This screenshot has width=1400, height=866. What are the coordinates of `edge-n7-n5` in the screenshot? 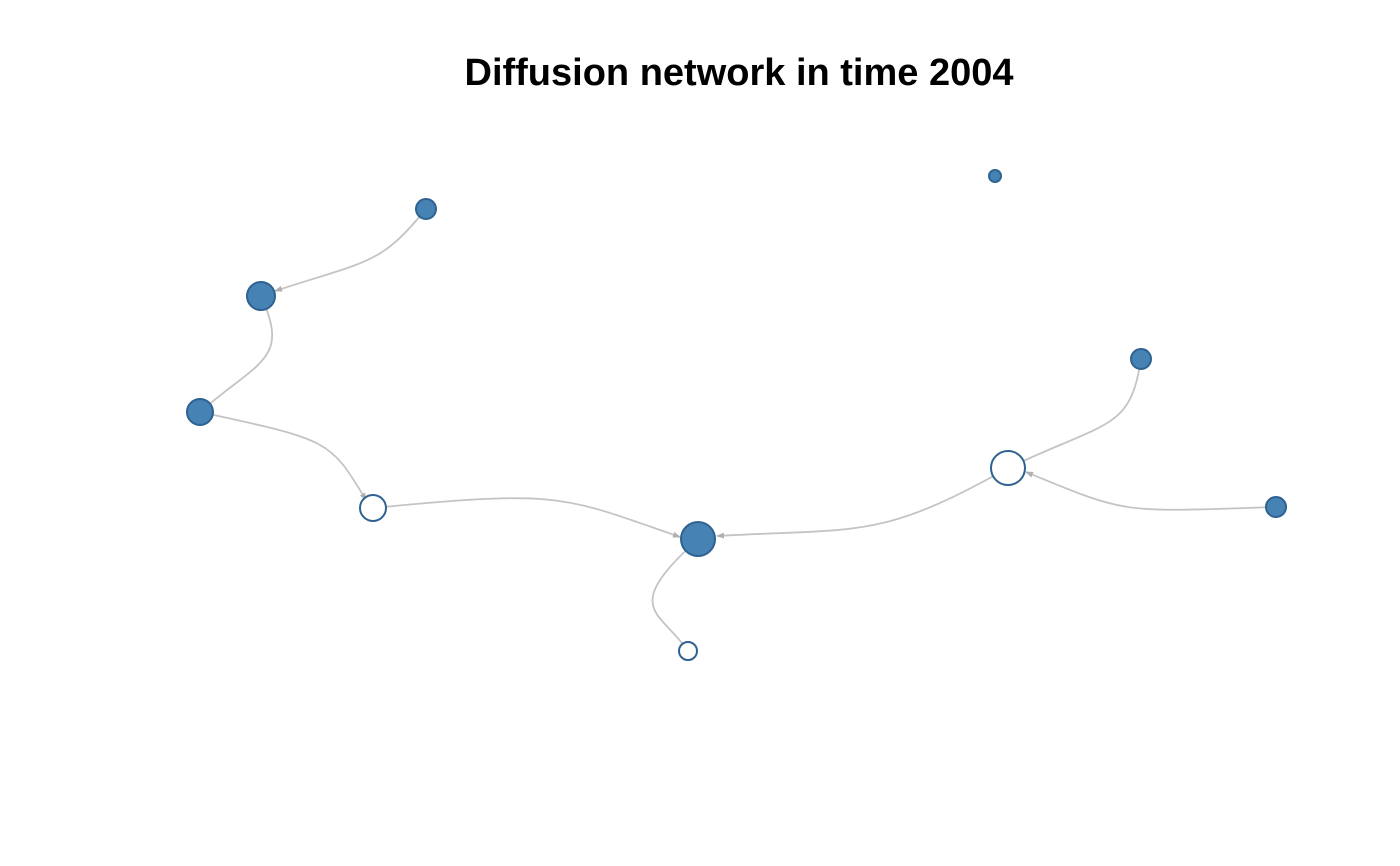 It's located at (862, 503).